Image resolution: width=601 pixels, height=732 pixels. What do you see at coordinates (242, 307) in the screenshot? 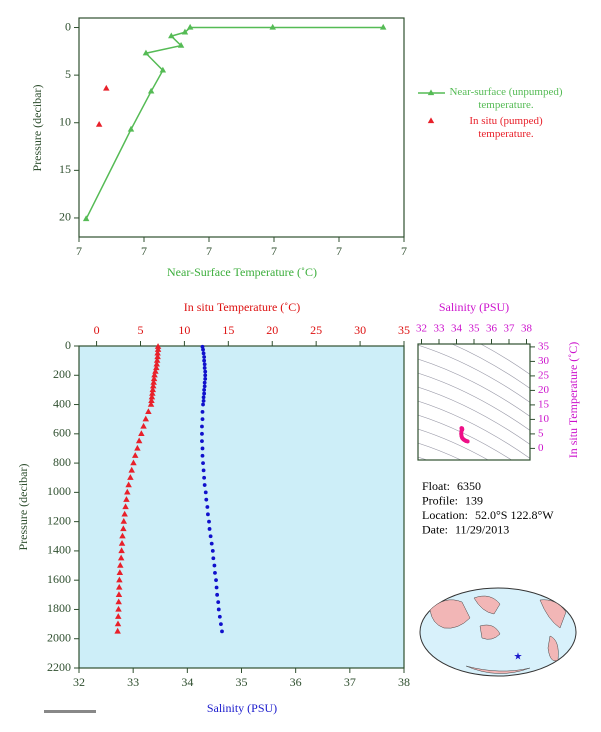
I see `x2-axis-title: In situ Temperature (˚C)` at bounding box center [242, 307].